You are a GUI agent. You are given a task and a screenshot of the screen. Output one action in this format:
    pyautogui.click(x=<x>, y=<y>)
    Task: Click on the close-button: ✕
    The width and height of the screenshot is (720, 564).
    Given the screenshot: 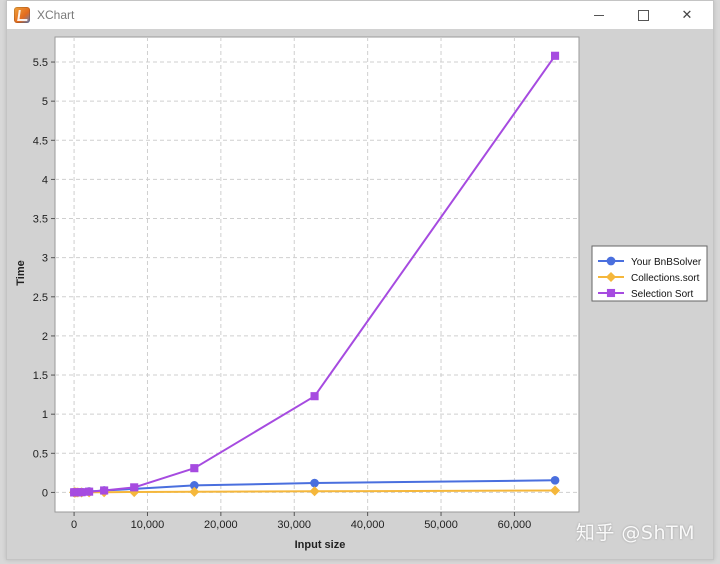 What is the action you would take?
    pyautogui.click(x=687, y=15)
    